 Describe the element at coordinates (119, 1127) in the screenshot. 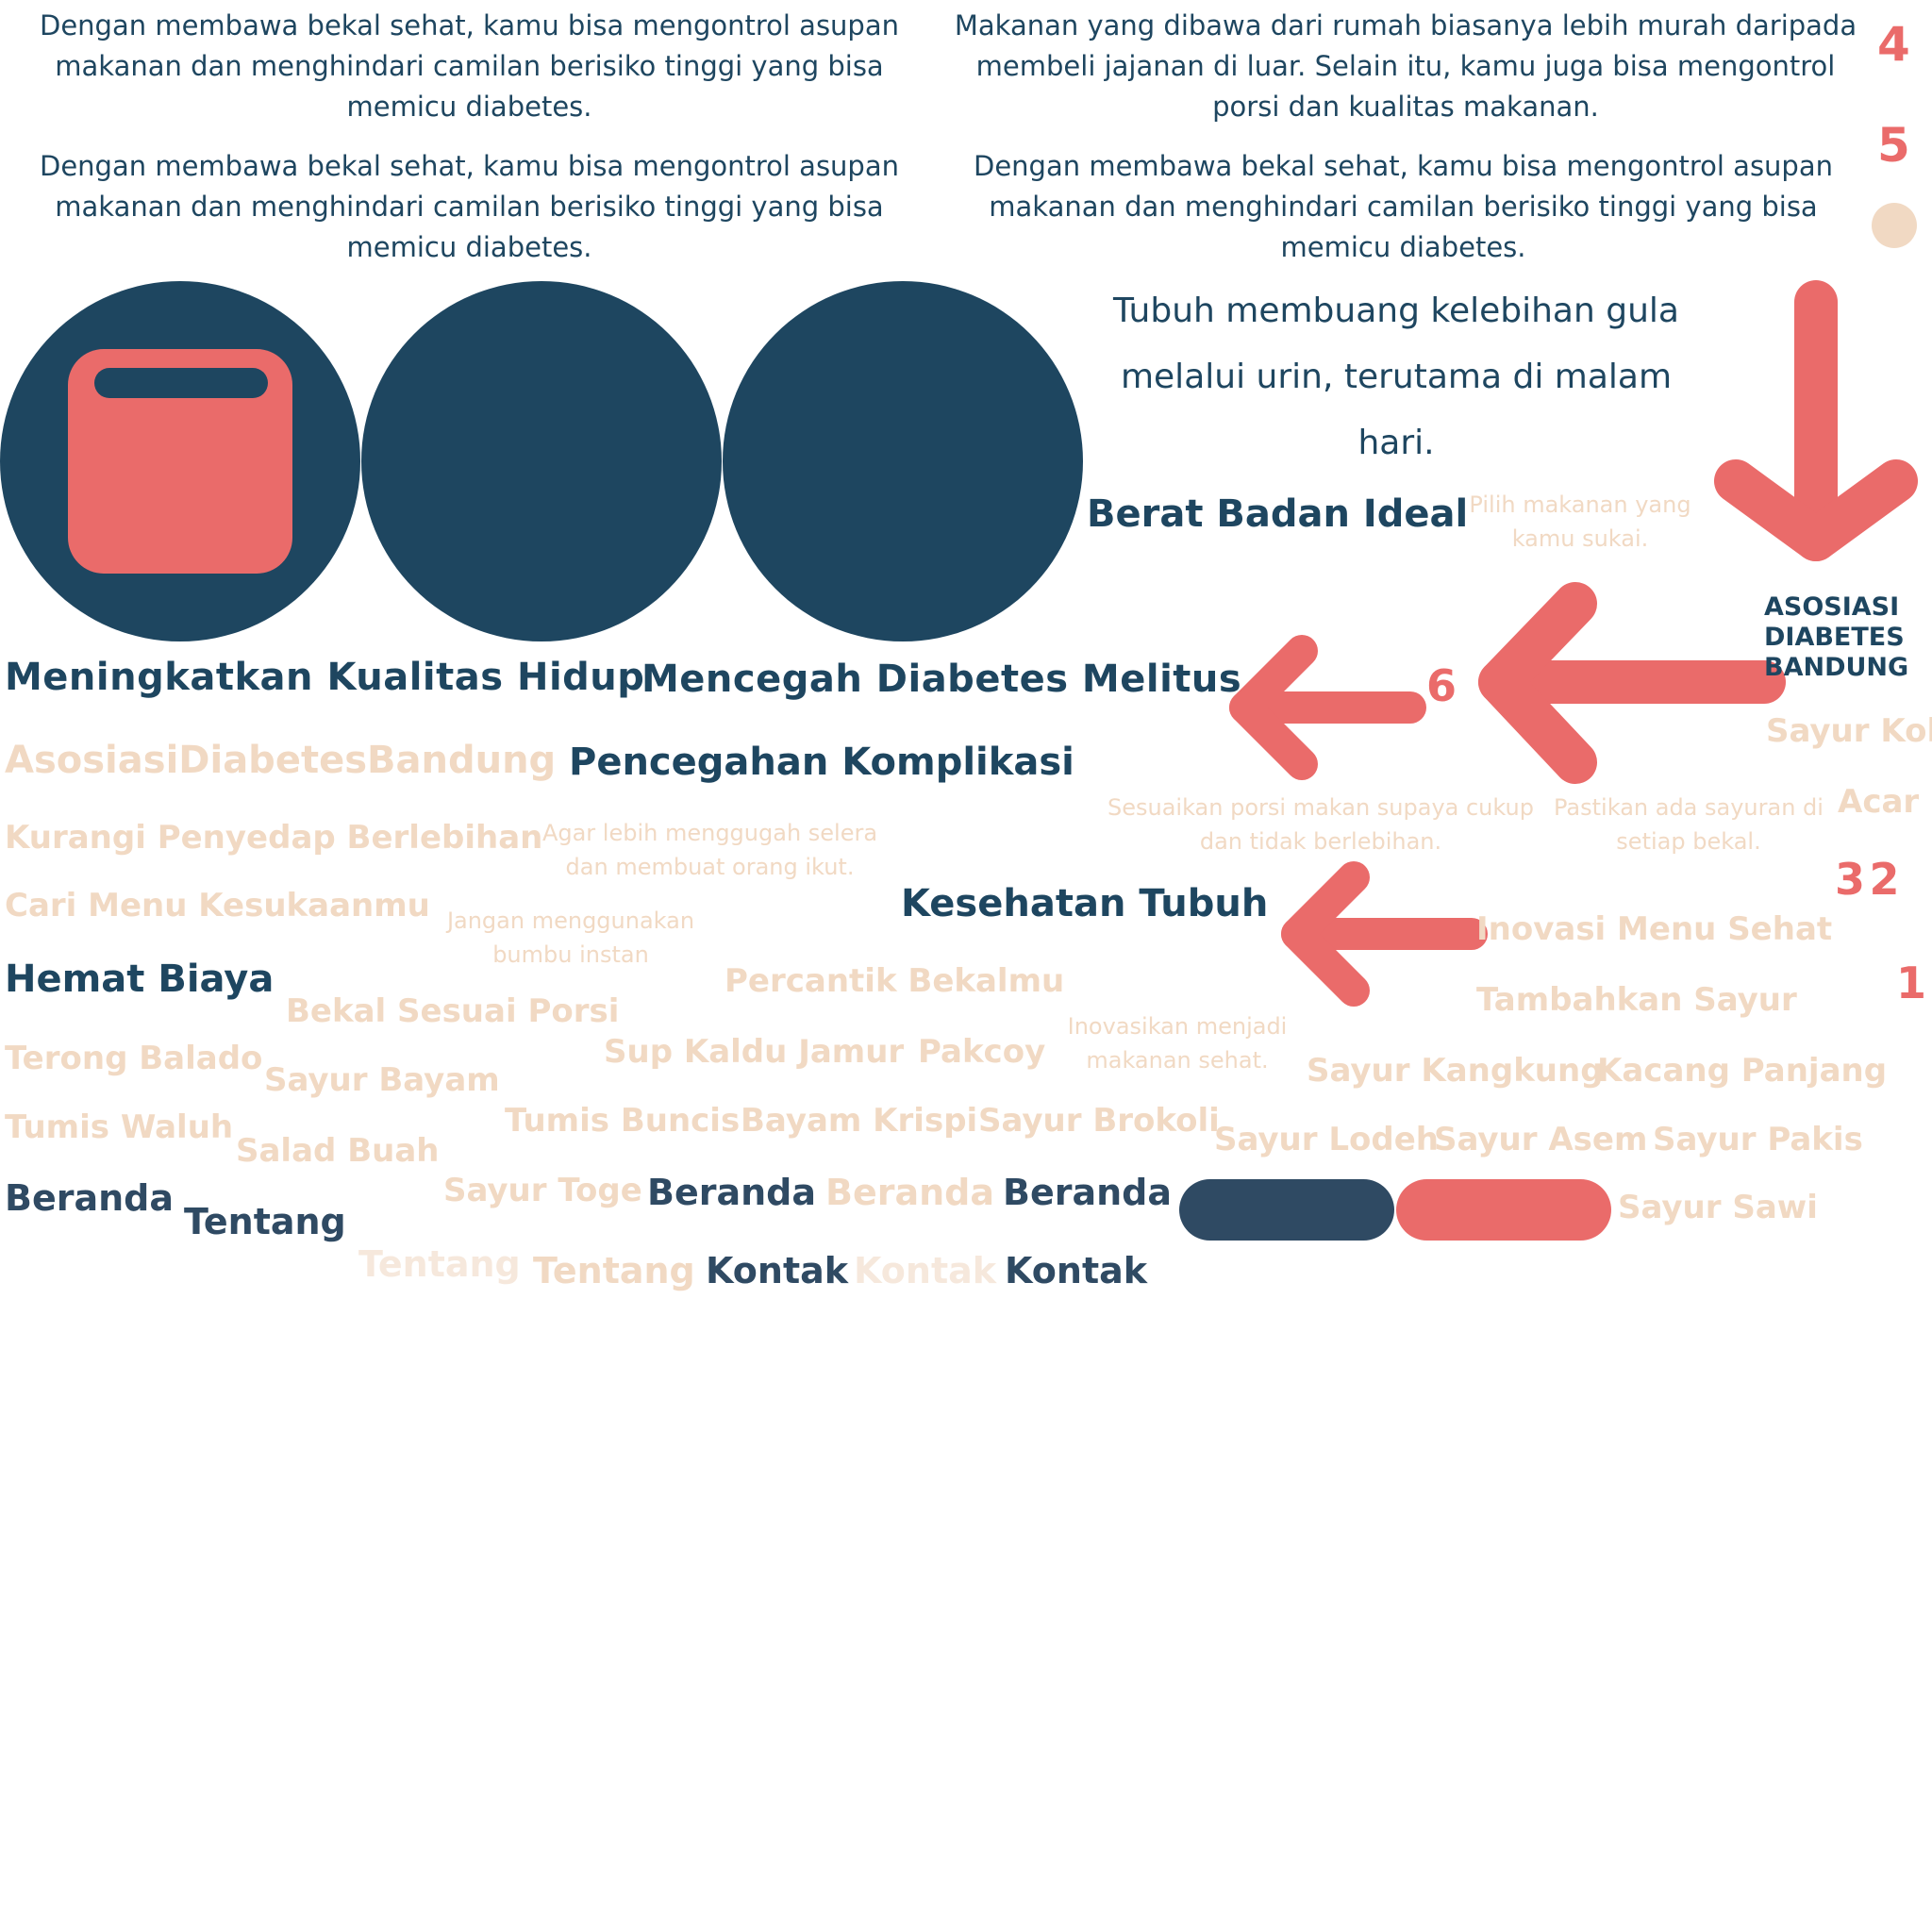

I see `menu-tumis-waluh: Tumis Waluh` at that location.